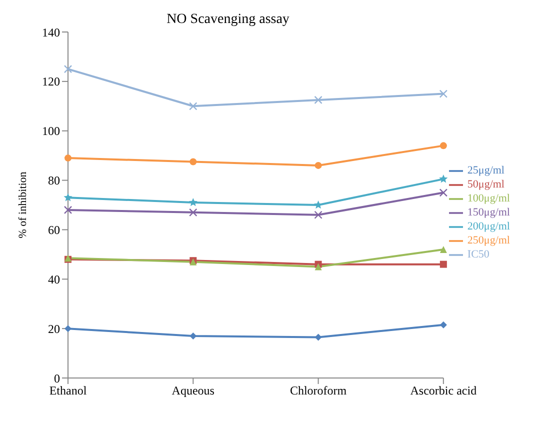  What do you see at coordinates (51, 32) in the screenshot?
I see `y-tick-label: 140` at bounding box center [51, 32].